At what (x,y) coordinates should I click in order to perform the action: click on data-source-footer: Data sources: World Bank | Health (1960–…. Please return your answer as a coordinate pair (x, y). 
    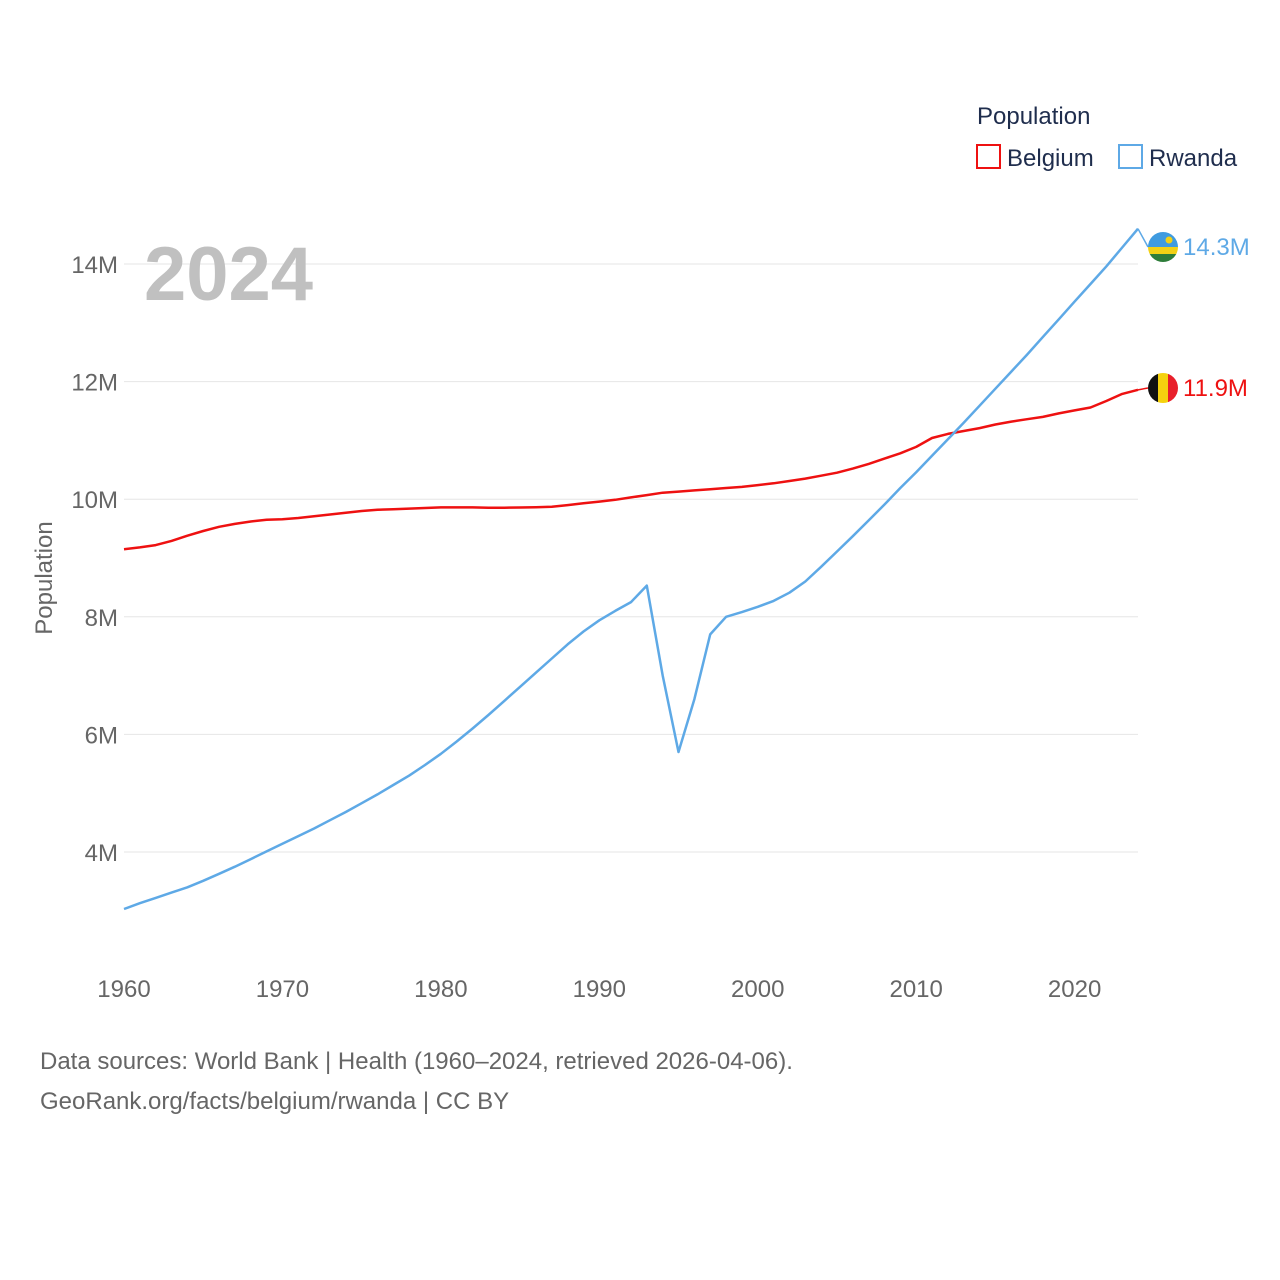
    Looking at the image, I should click on (416, 1082).